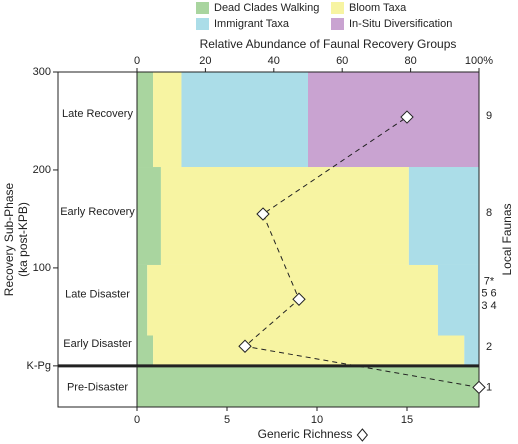 The height and width of the screenshot is (444, 518). Describe the element at coordinates (23, 239) in the screenshot. I see `y-axis-title: (ka post-KPB)` at that location.